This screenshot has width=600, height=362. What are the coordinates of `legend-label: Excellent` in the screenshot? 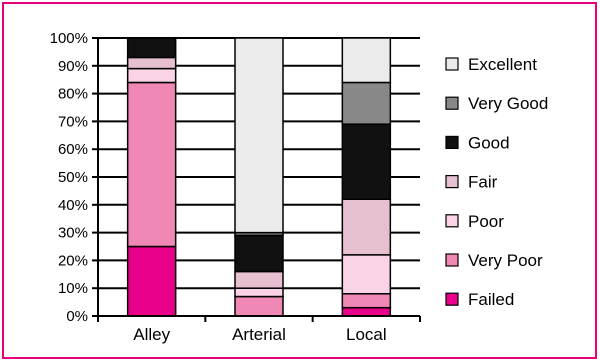 It's located at (502, 64).